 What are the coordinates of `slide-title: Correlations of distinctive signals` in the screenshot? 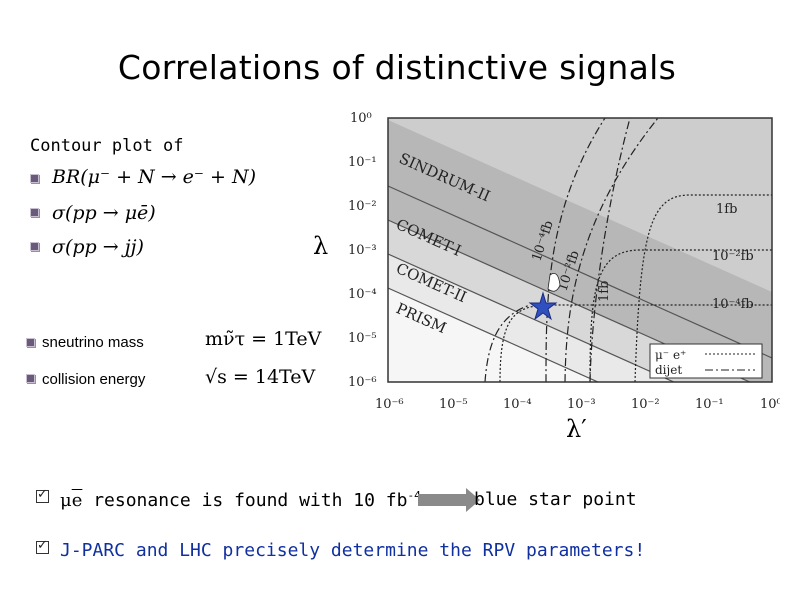 It's located at (397, 67).